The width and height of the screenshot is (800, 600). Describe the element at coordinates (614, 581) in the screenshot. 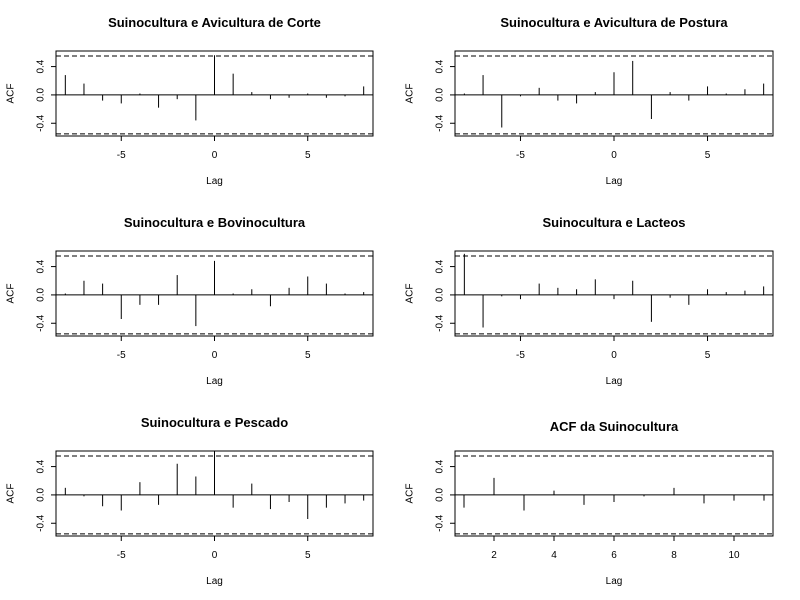

I see `x-axis-label-5: Lag` at that location.